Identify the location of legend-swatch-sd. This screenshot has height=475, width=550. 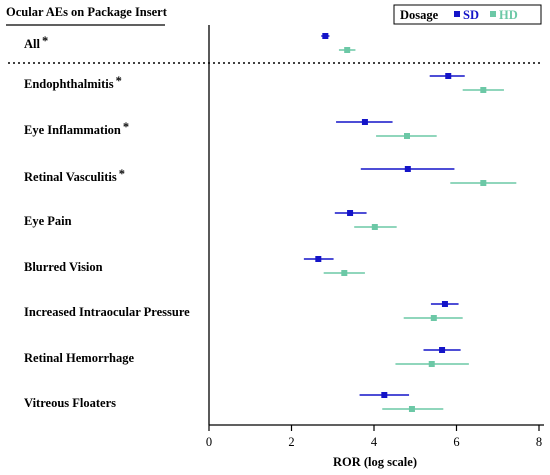
(457, 14).